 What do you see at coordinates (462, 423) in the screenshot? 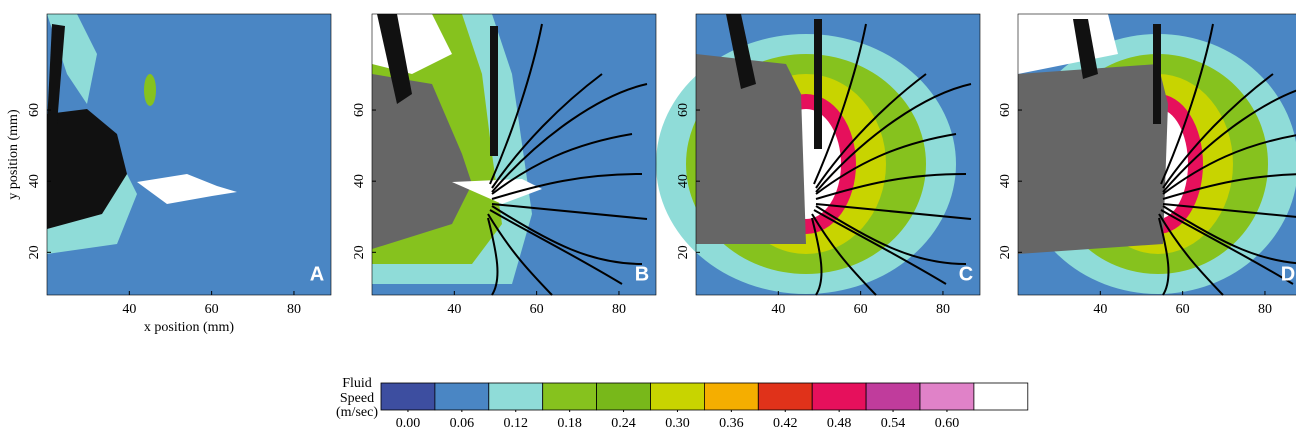
I see `colorbar-tick-label: 0.06` at bounding box center [462, 423].